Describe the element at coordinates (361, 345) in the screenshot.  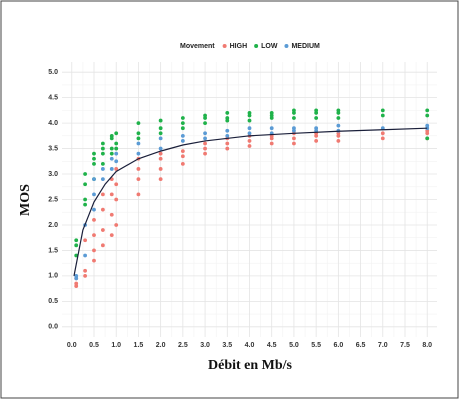
I see `x-tick-label: 6.5` at that location.